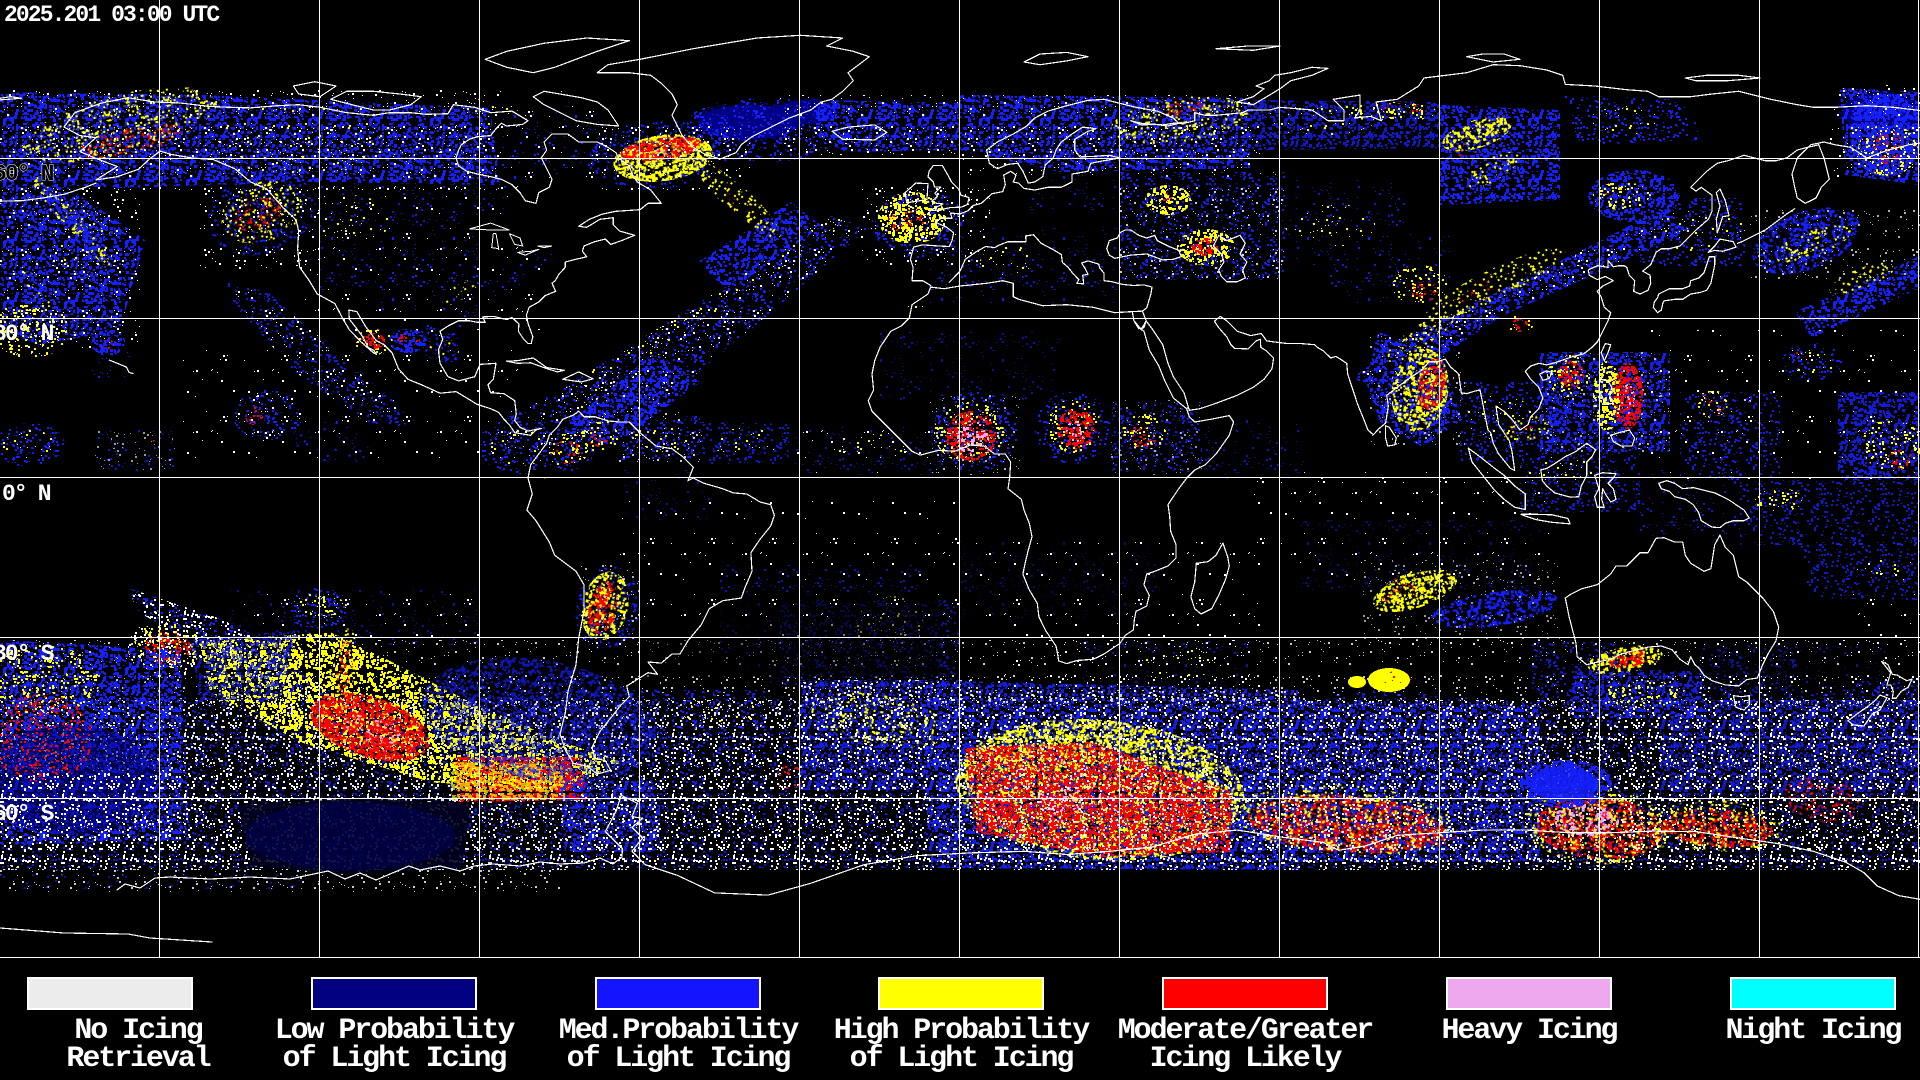 This screenshot has width=1920, height=1080. What do you see at coordinates (1246, 1059) in the screenshot?
I see `svg-text: Icing Likely` at bounding box center [1246, 1059].